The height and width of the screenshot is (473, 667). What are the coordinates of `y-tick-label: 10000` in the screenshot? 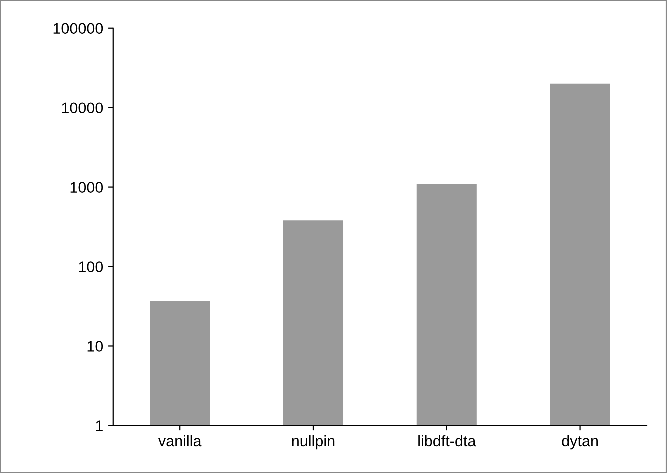 It's located at (83, 108).